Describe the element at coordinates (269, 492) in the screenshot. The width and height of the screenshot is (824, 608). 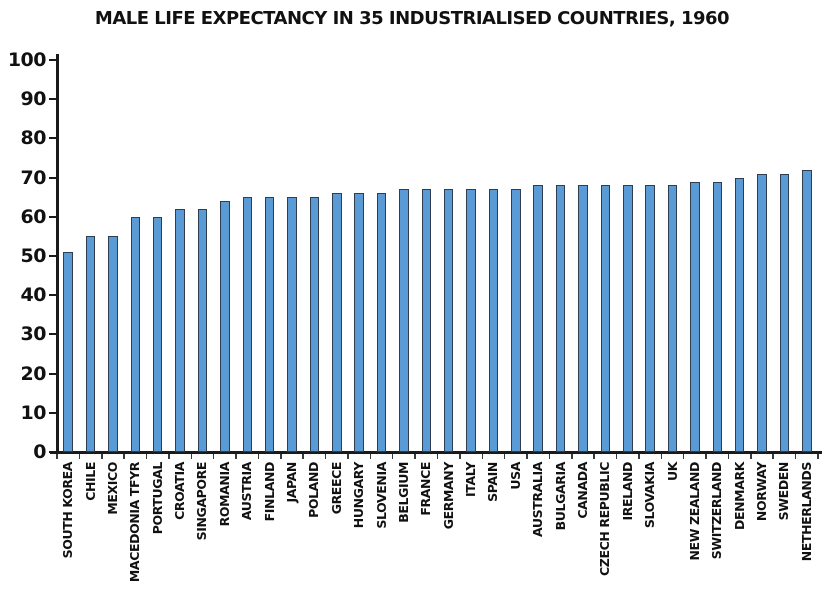
I see `x-tick-label: FINLAND` at that location.